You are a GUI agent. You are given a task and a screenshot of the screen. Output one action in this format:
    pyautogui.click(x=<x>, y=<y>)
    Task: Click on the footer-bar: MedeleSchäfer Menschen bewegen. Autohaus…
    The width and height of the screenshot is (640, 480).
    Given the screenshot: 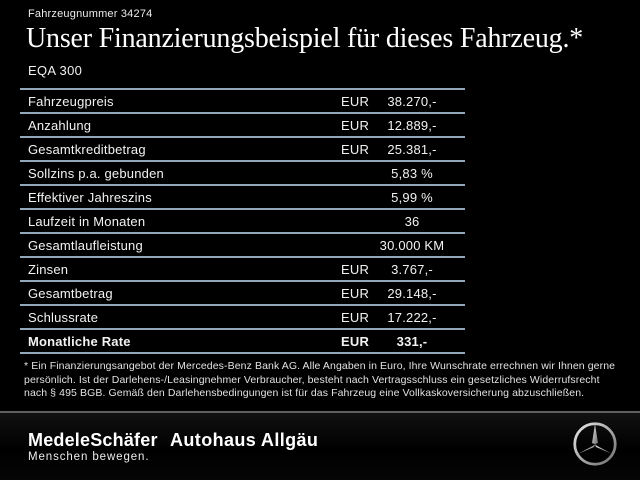 What is the action you would take?
    pyautogui.click(x=320, y=446)
    